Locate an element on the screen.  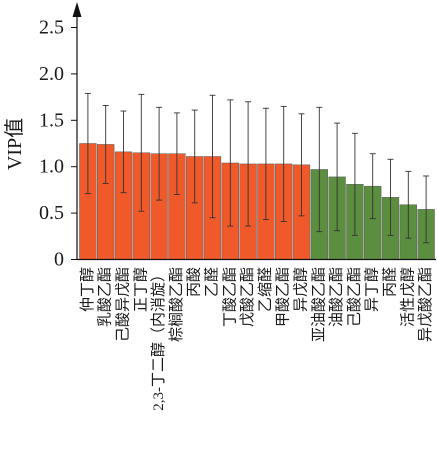
x-tick-label: 乙缩醛 is located at coordinates (265, 289).